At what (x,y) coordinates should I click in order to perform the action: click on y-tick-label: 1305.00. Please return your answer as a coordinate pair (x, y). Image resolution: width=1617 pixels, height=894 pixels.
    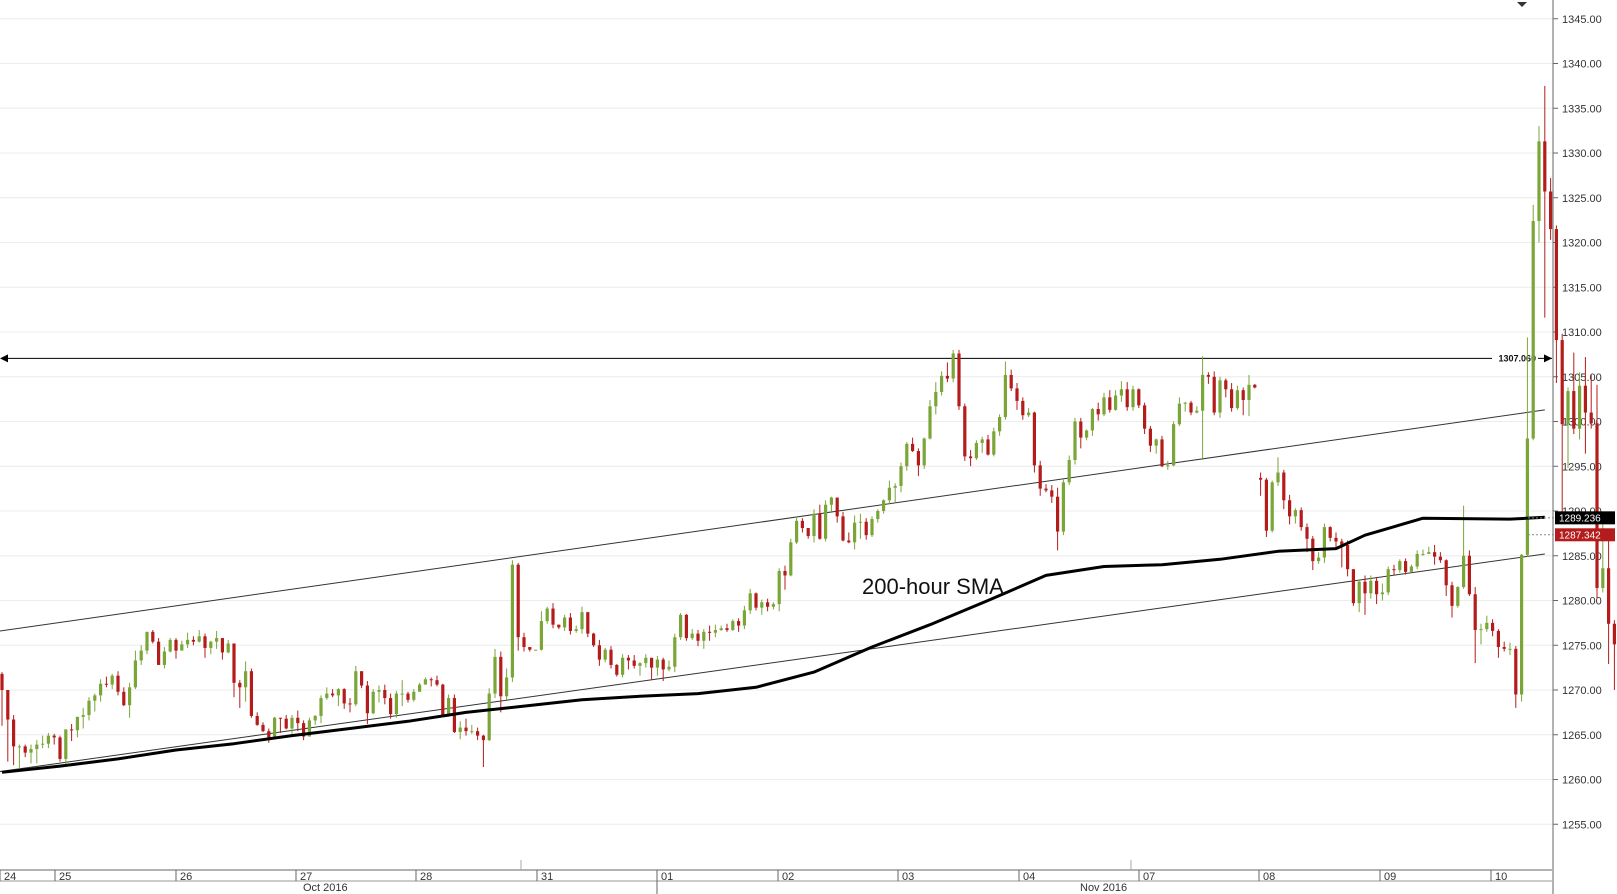
    Looking at the image, I should click on (1582, 378).